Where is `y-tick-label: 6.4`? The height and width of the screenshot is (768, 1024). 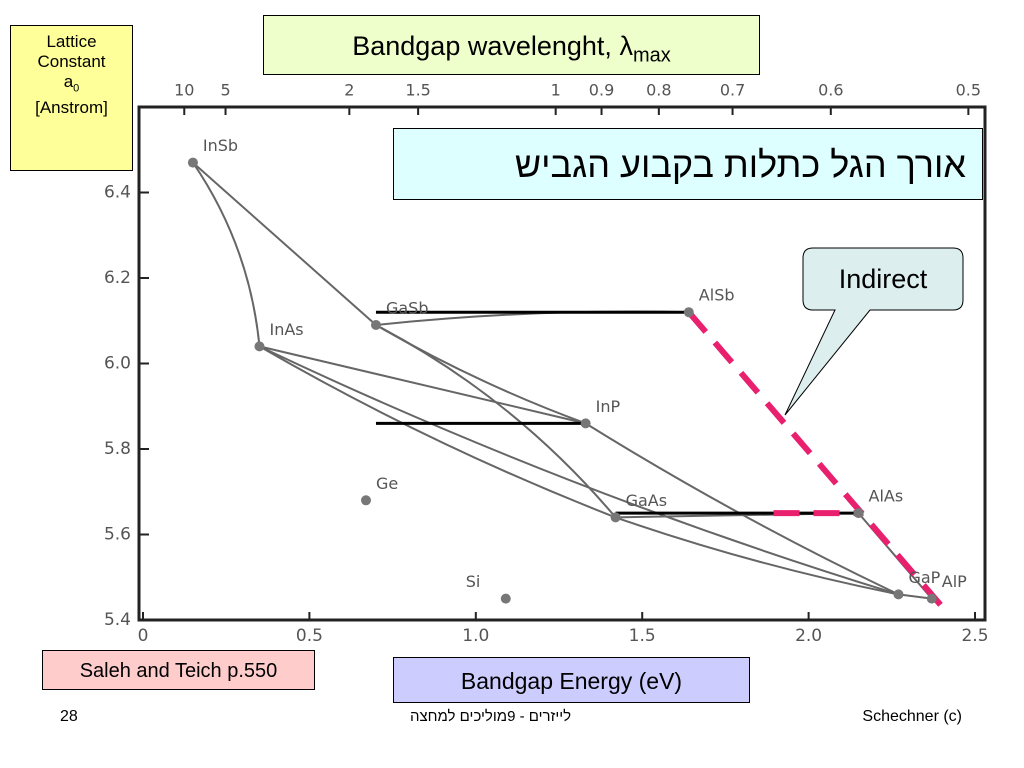
y-tick-label: 6.4 is located at coordinates (117, 193).